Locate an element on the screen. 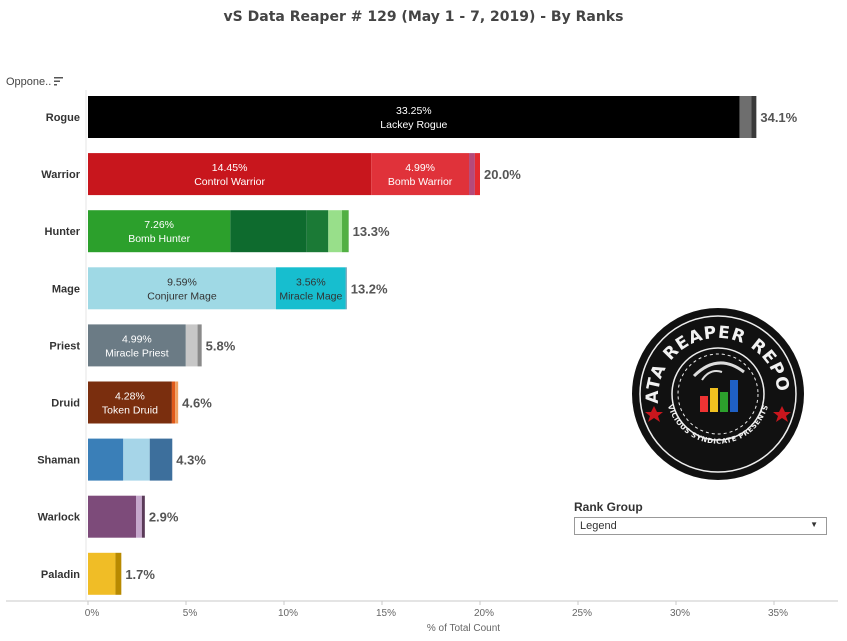 The width and height of the screenshot is (847, 641). segment-archetype-label: Conjurer Mage is located at coordinates (182, 296).